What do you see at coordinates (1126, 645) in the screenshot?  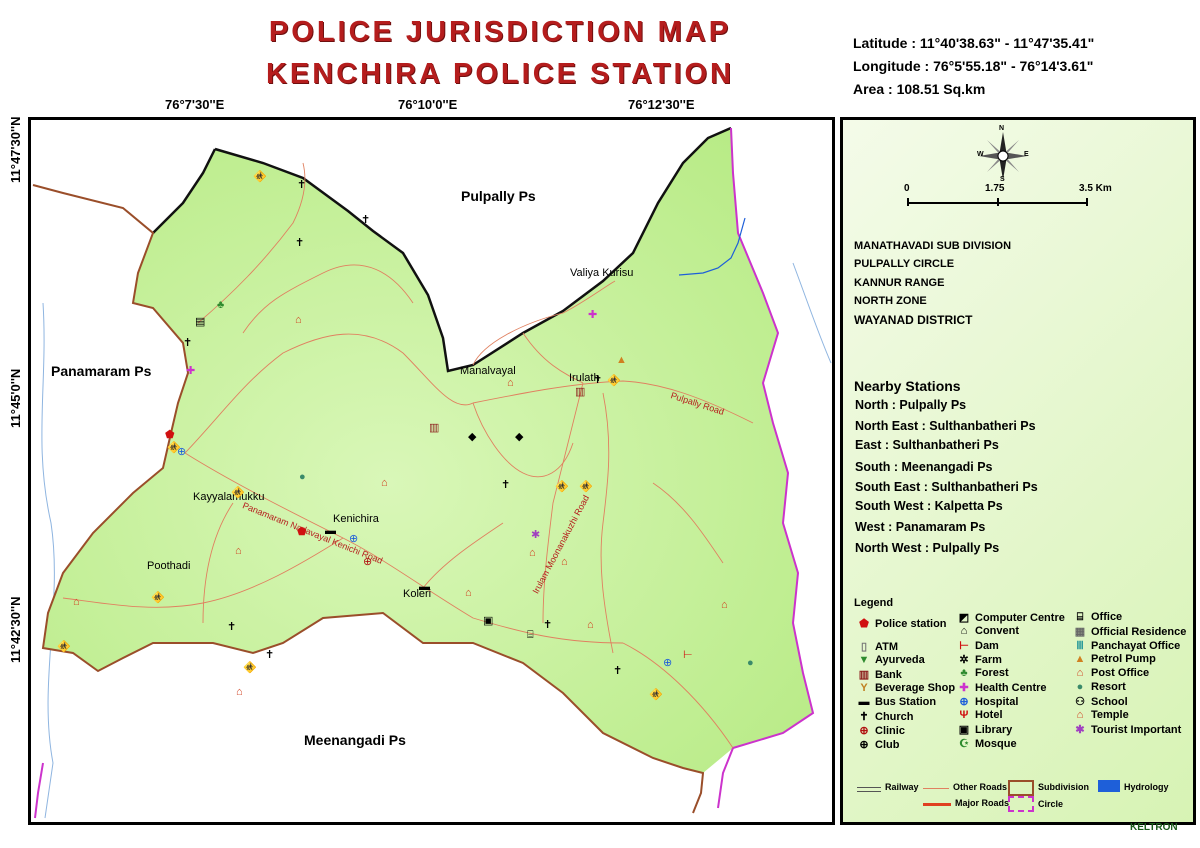 I see `legend-panchayat-office: Ⅲ Panchayat Office` at bounding box center [1126, 645].